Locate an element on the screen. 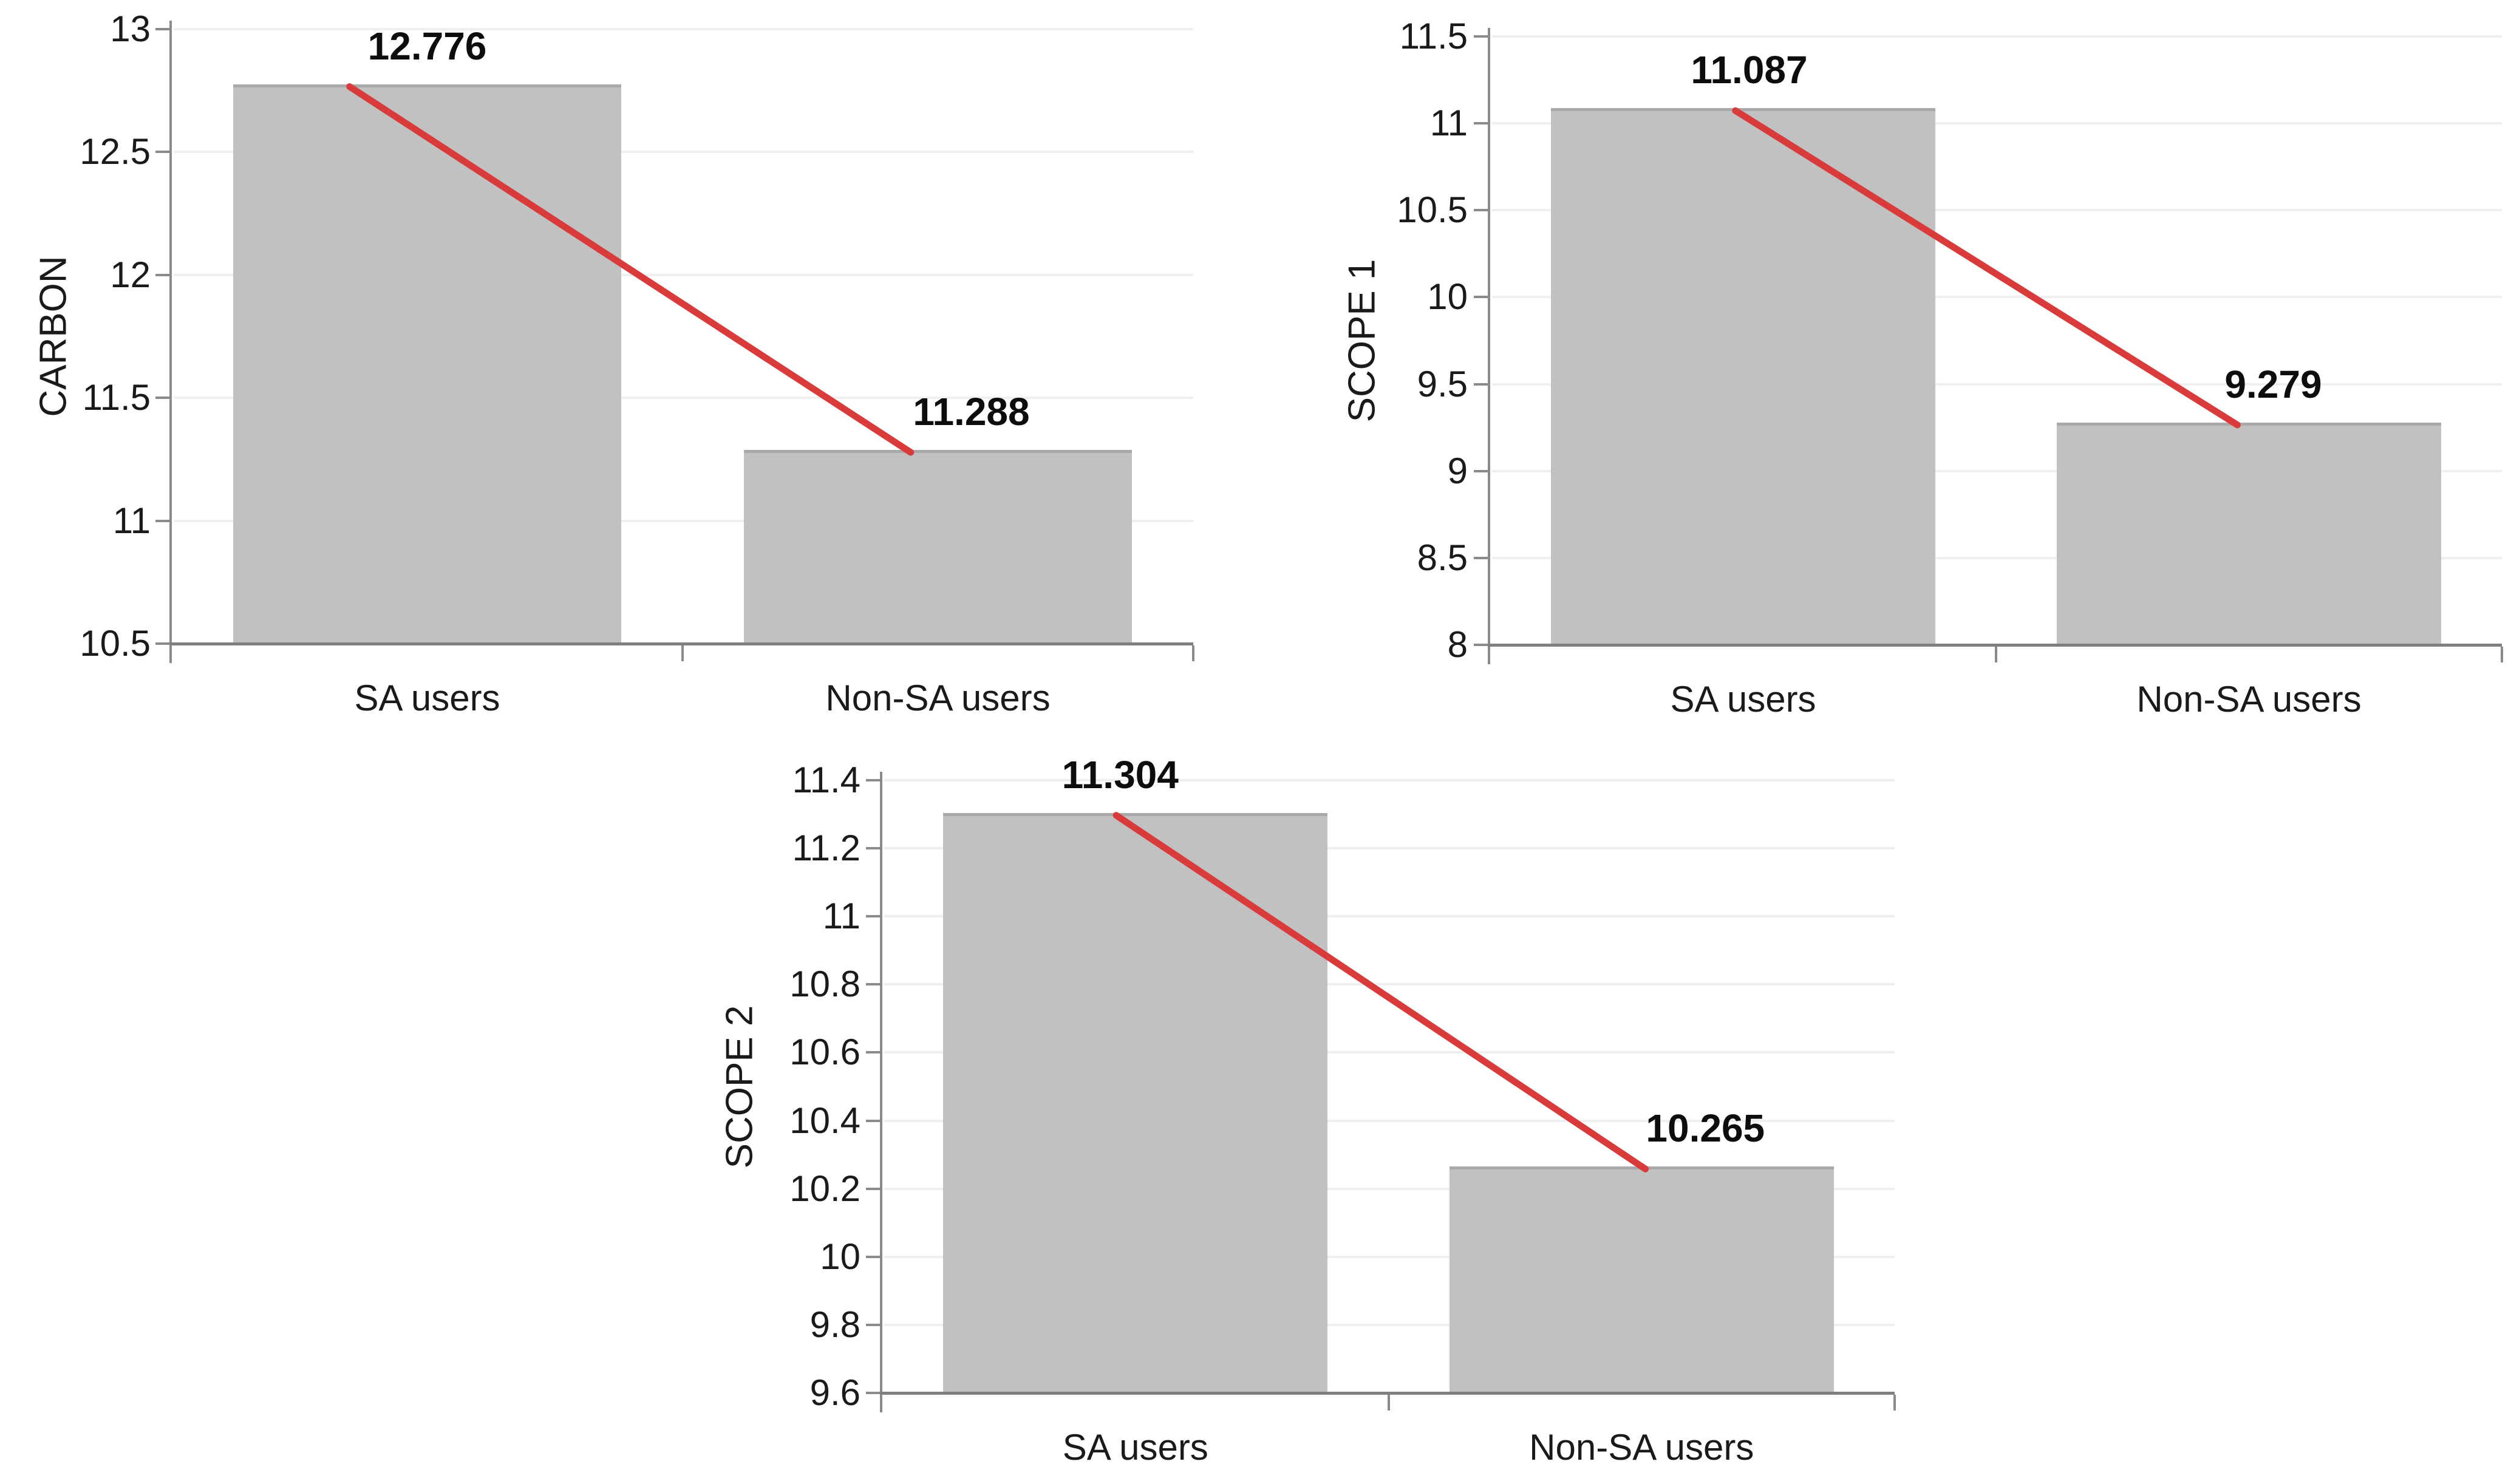 This screenshot has height=1484, width=2511. y-tick-label: 8.5 is located at coordinates (1442, 557).